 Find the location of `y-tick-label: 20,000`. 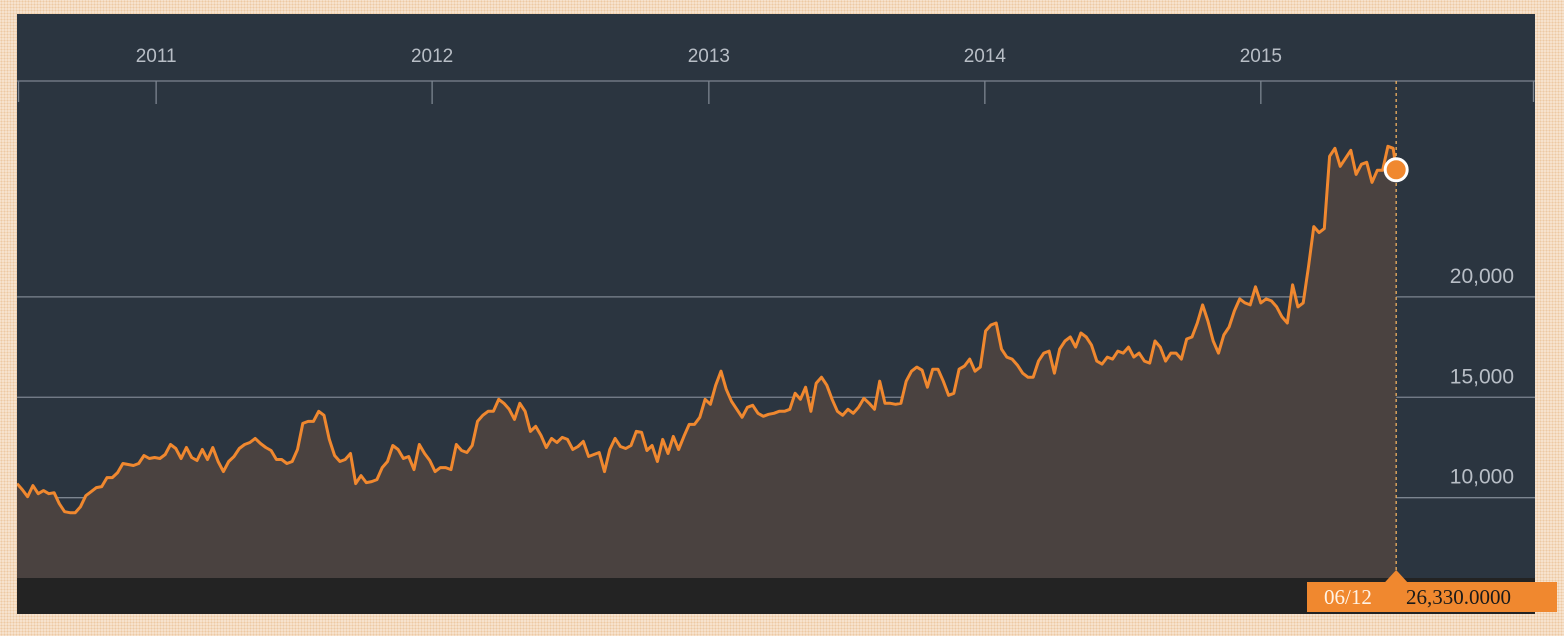

y-tick-label: 20,000 is located at coordinates (1482, 276).